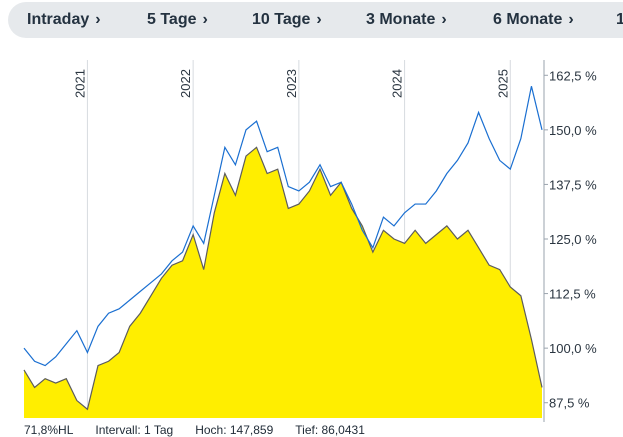 This screenshot has width=623, height=437. What do you see at coordinates (79, 83) in the screenshot?
I see `x-tick-label: 2021` at bounding box center [79, 83].